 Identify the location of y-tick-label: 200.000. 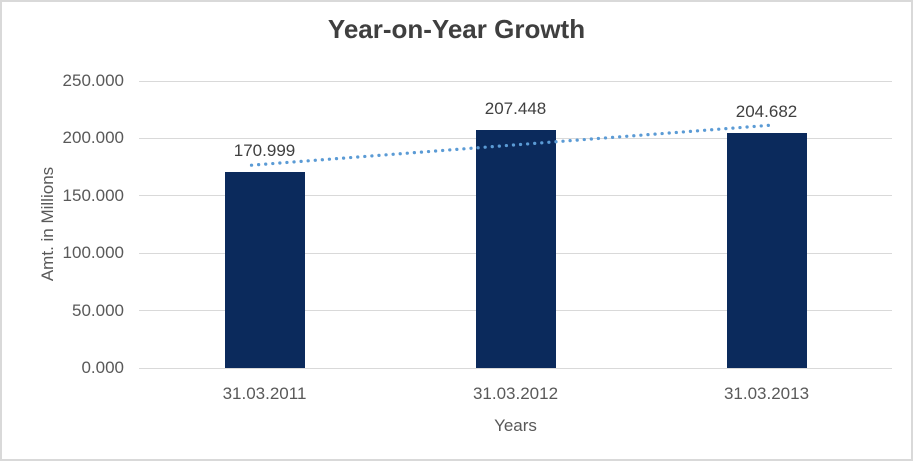
(93, 138).